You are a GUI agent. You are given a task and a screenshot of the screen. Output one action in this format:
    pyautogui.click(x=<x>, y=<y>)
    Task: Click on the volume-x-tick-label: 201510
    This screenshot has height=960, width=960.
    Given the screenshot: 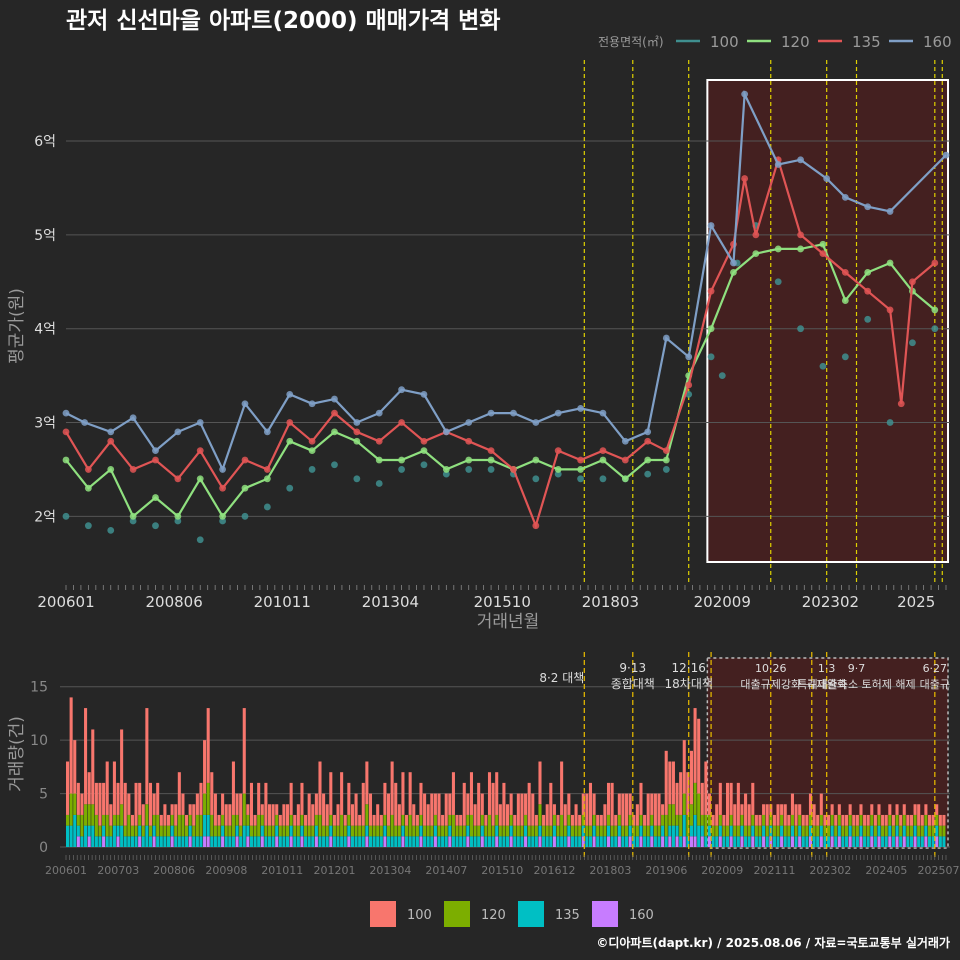 What is the action you would take?
    pyautogui.click(x=502, y=870)
    